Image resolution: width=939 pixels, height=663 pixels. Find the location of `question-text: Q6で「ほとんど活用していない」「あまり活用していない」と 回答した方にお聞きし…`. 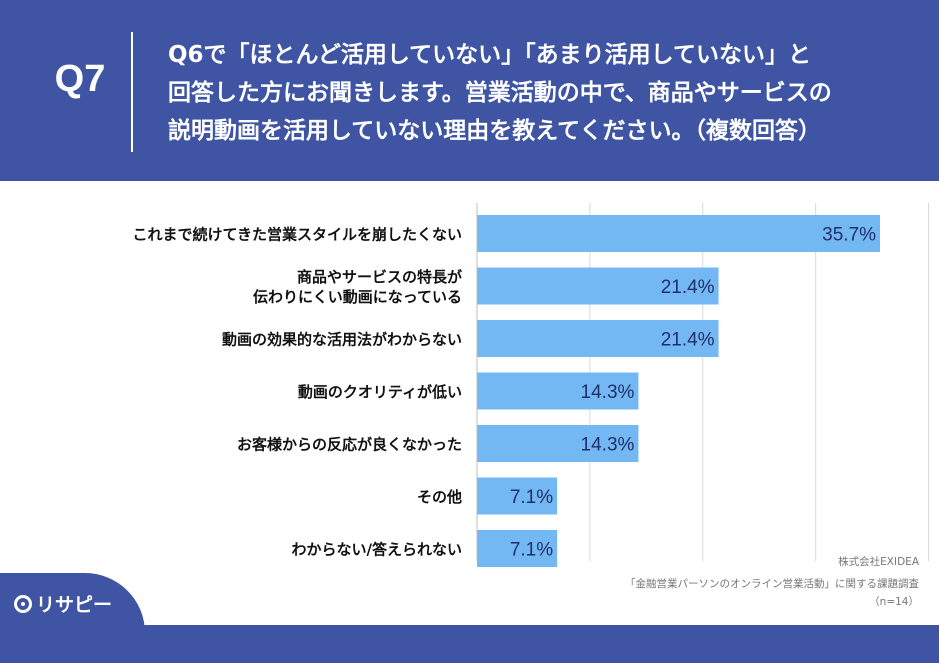

question-text: Q6で「ほとんど活用していない」「あまり活用していない」と 回答した方にお聞きし… is located at coordinates (500, 93).